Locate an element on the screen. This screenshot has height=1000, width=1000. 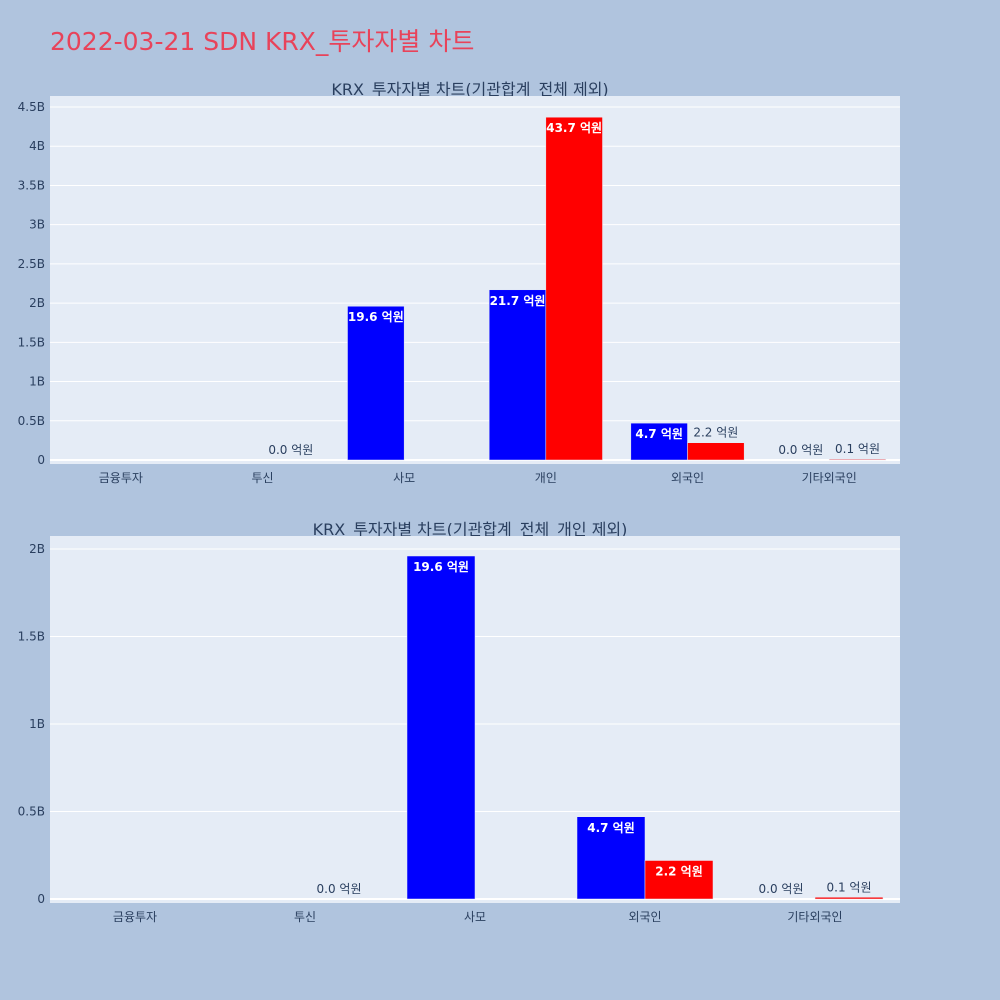
y-tick-label: 4B is located at coordinates (37, 146).